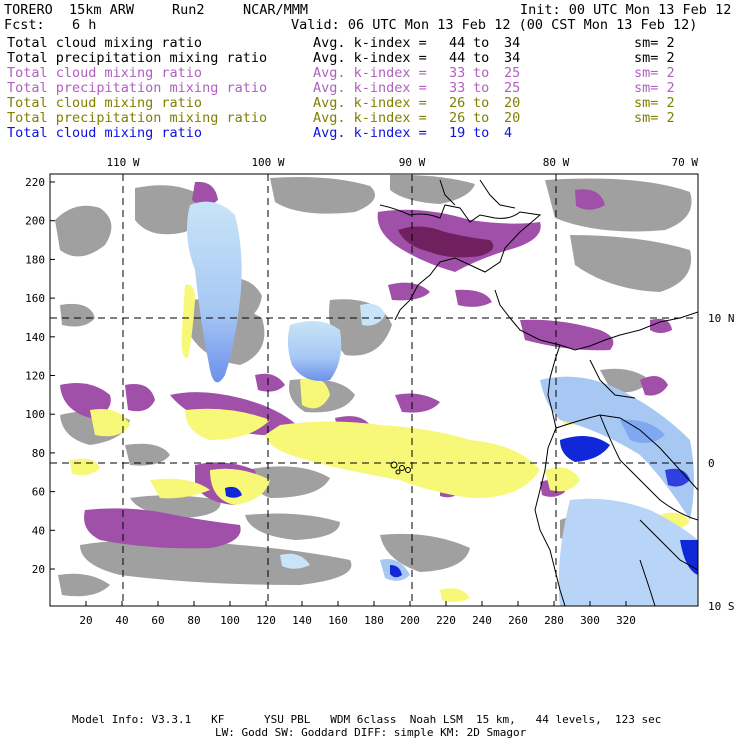 The width and height of the screenshot is (740, 740). Describe the element at coordinates (122, 162) in the screenshot. I see `longitude-label: 110 W` at that location.